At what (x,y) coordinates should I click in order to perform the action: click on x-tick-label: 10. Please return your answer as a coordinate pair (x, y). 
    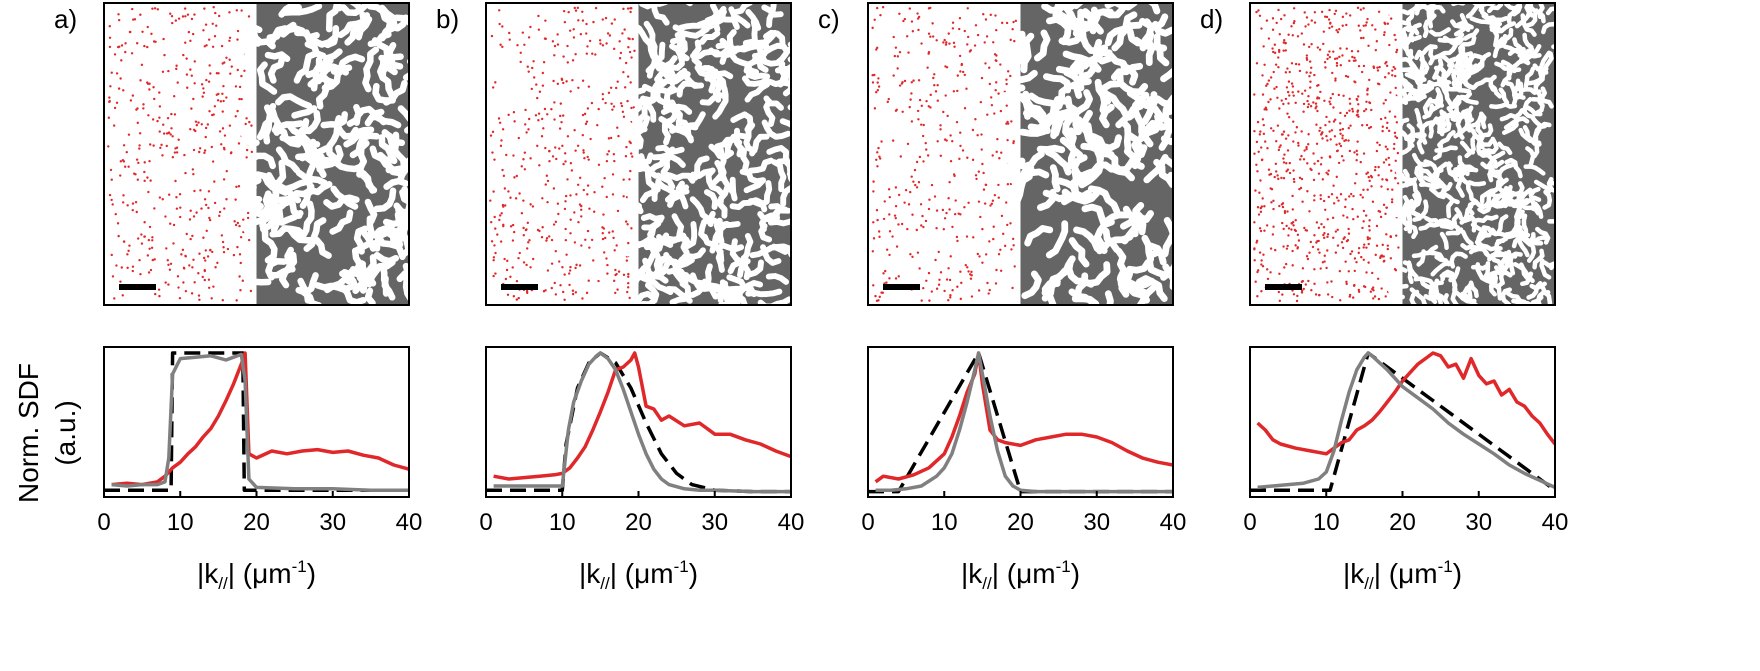
    Looking at the image, I should click on (180, 522).